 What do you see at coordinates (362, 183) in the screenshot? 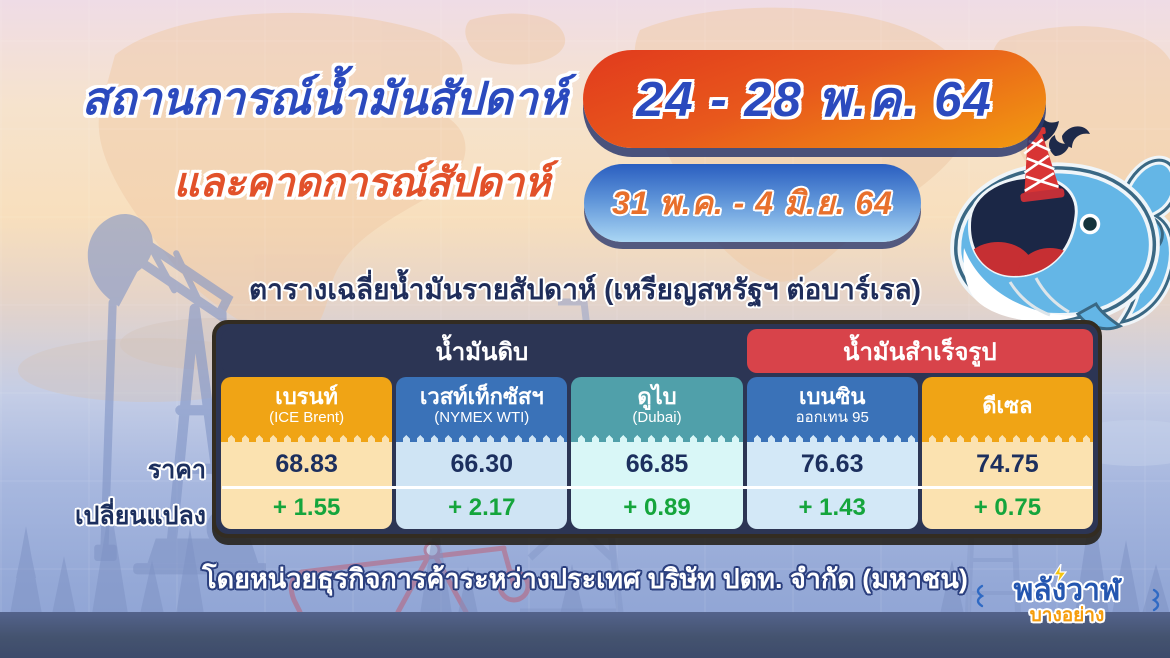
I see `subtitle: และคาดการณ์สัปดาห์` at bounding box center [362, 183].